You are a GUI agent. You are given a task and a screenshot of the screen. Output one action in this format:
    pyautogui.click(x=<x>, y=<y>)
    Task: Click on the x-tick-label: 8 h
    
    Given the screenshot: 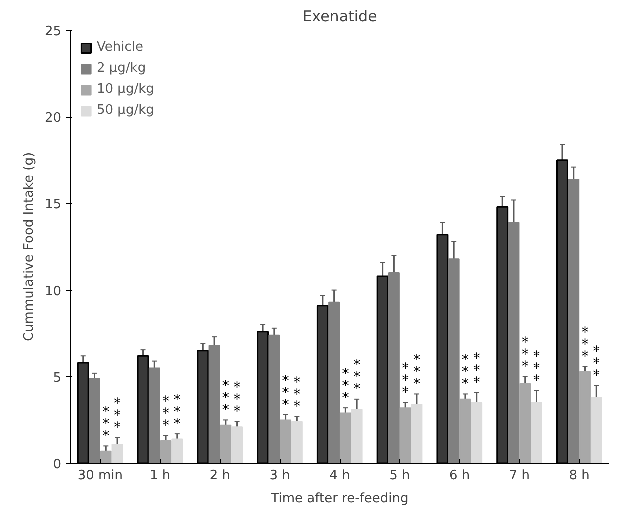 What is the action you would take?
    pyautogui.click(x=579, y=476)
    